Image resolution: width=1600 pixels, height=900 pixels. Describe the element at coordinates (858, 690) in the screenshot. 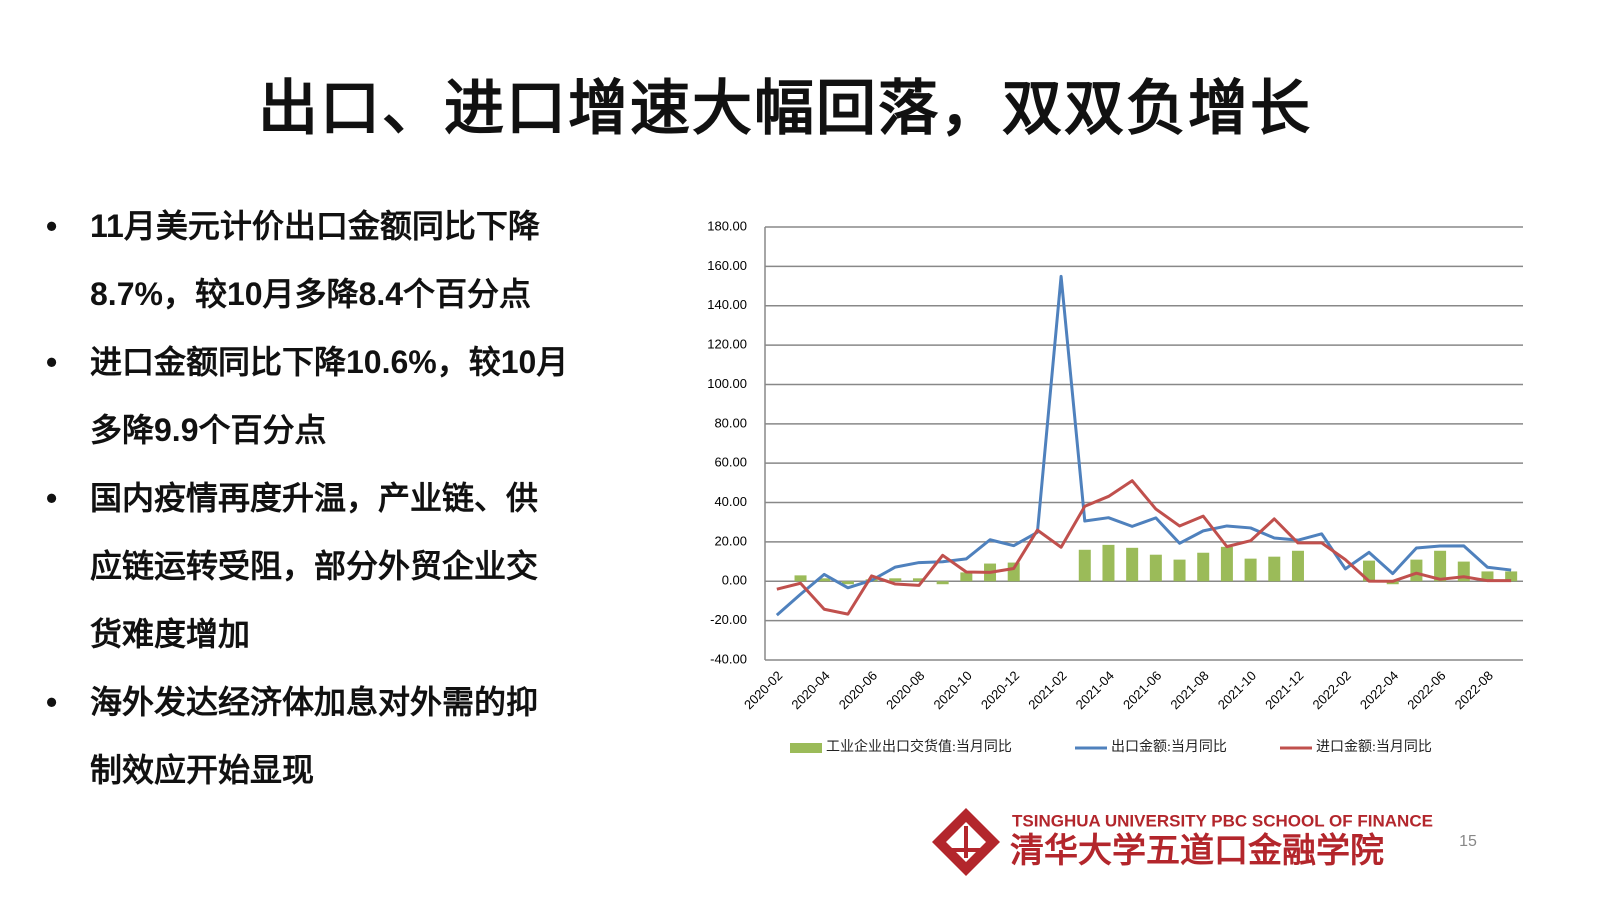

I see `x-tick-label: 2020-06` at that location.